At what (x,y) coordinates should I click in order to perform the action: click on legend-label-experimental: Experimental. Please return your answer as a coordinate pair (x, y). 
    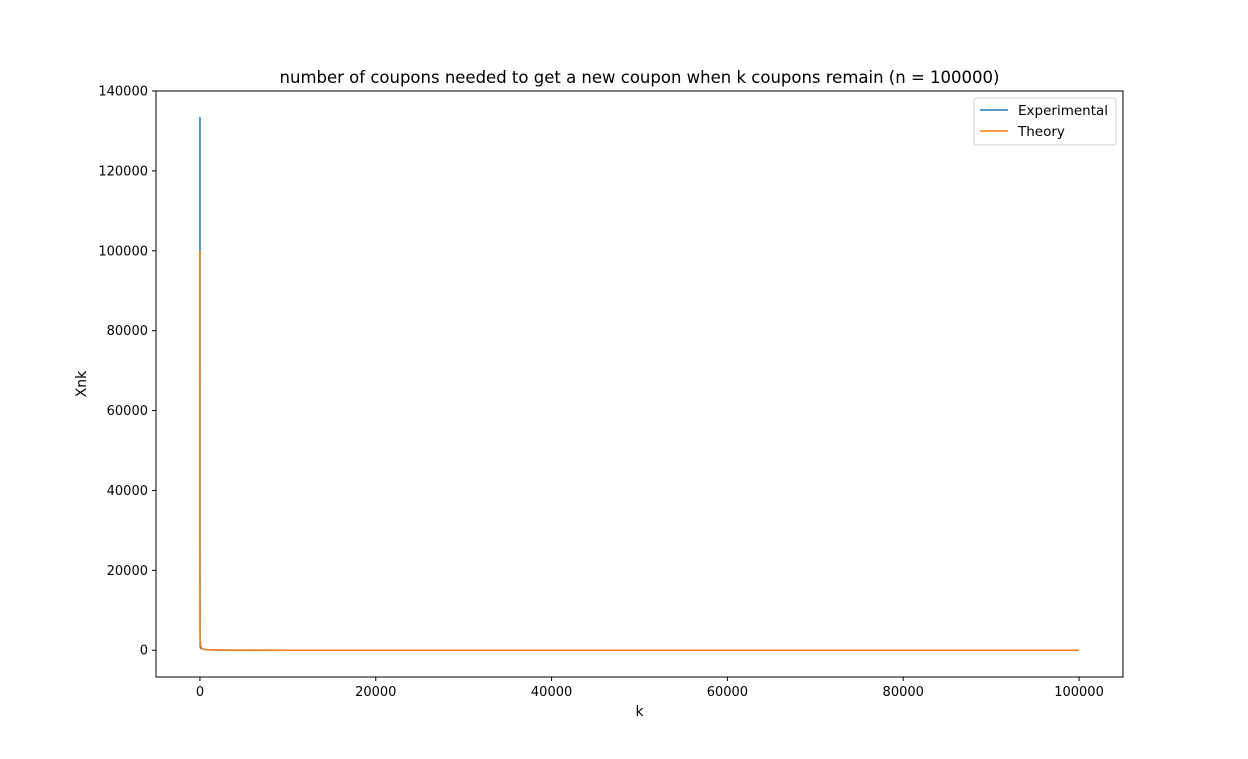
    Looking at the image, I should click on (1063, 111).